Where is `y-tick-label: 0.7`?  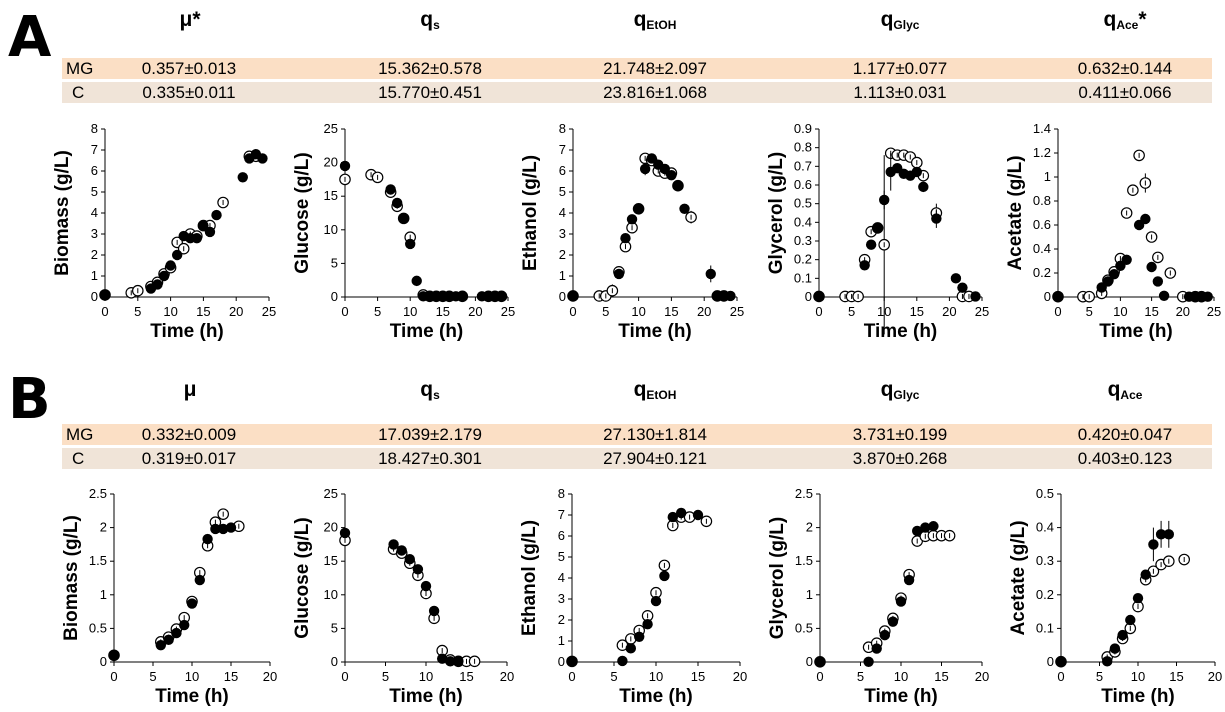
y-tick-label: 0.7 is located at coordinates (803, 165).